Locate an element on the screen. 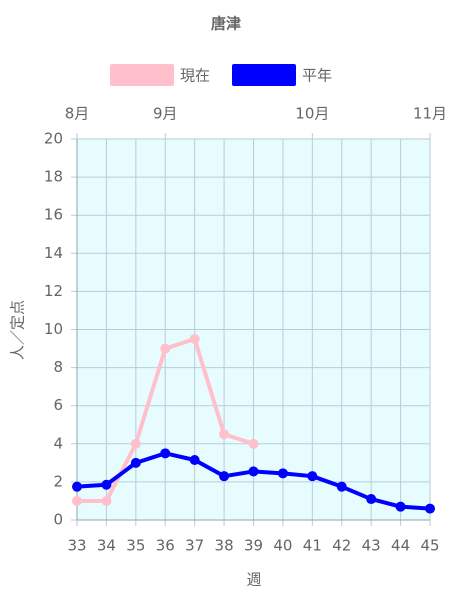 Image resolution: width=450 pixels, height=600 pixels. y-axis-label: 人／定点 is located at coordinates (18, 330).